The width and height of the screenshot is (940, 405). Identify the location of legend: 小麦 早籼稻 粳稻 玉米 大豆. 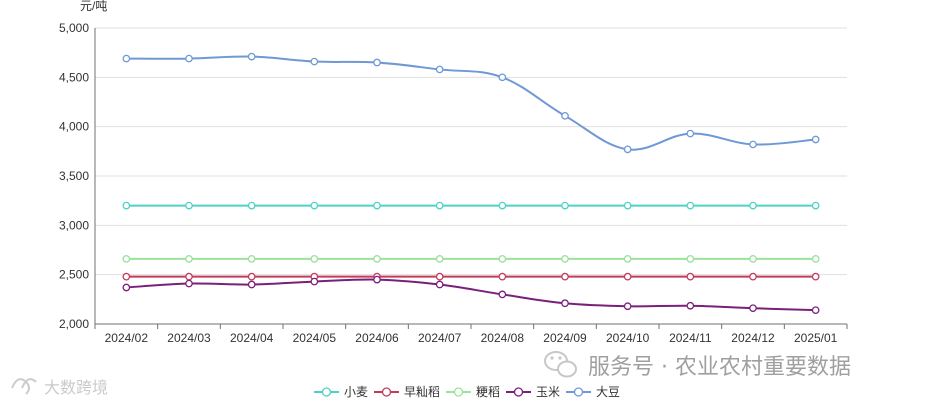
(467, 392).